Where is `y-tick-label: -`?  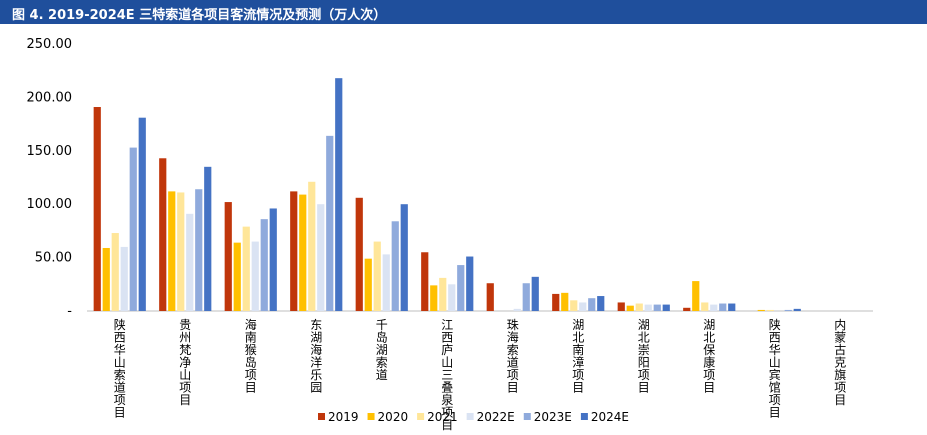 y-tick-label: - is located at coordinates (69, 311).